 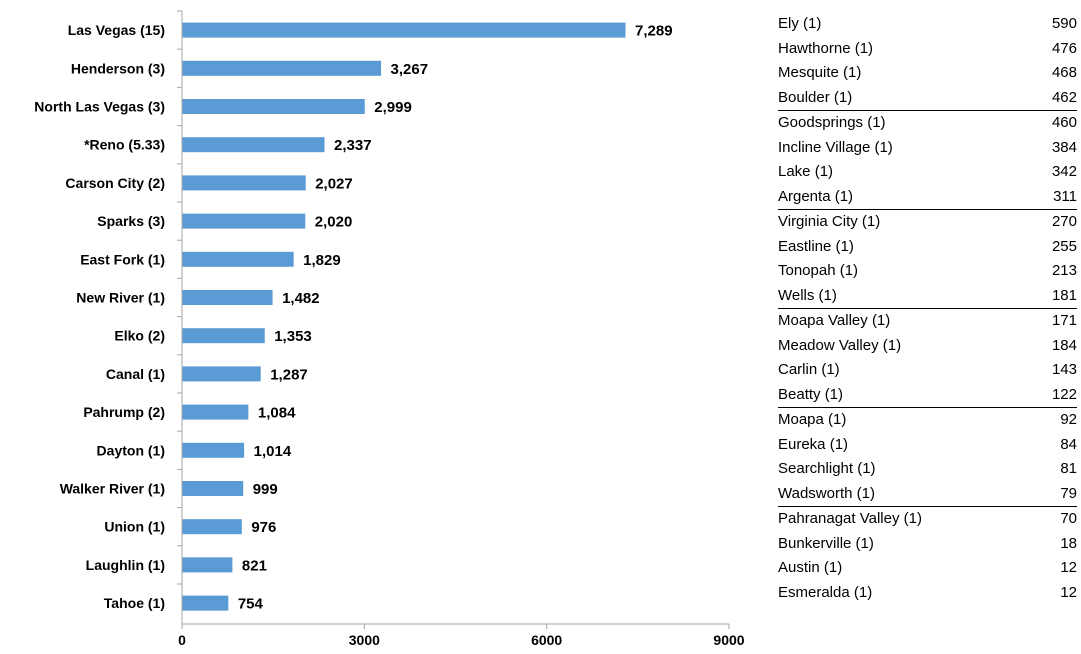 What do you see at coordinates (818, 270) in the screenshot?
I see `town-name: Tonopah (1)` at bounding box center [818, 270].